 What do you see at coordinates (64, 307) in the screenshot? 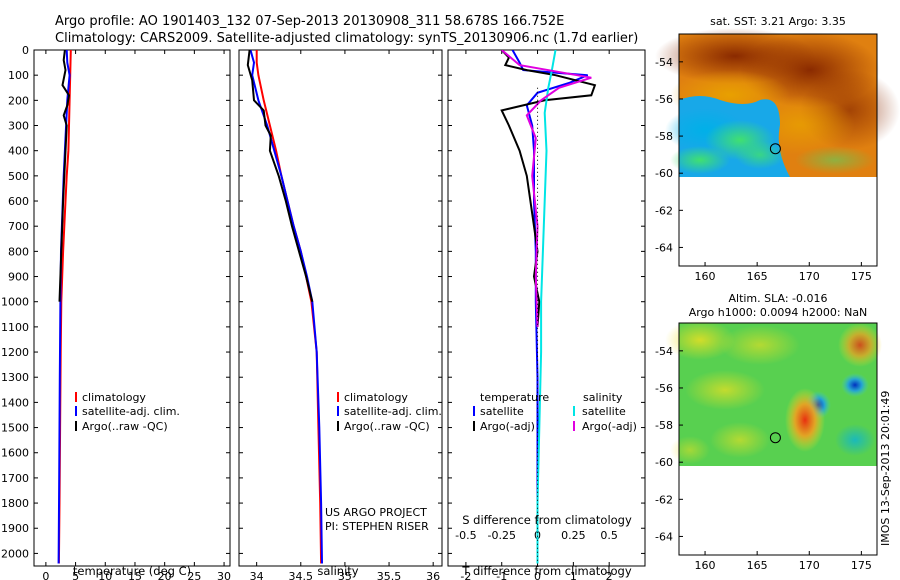
I see `temperature-lines` at bounding box center [64, 307].